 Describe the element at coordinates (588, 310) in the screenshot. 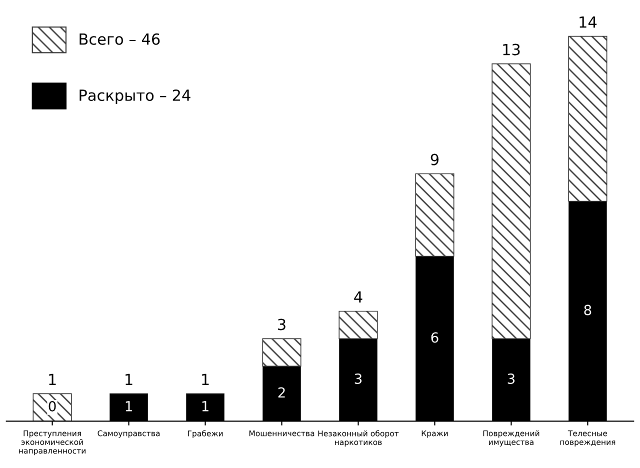

I see `data-label: 8` at that location.